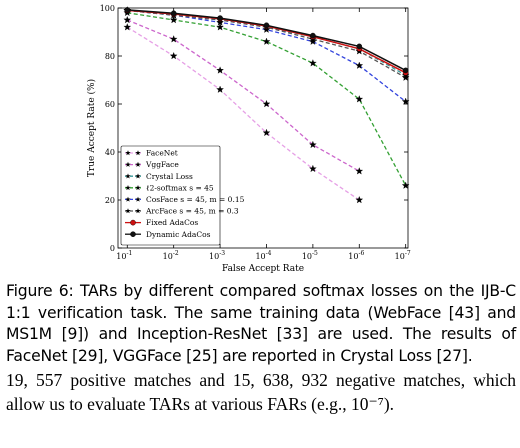  Describe the element at coordinates (403, 255) in the screenshot. I see `x-tick-label: 10⁻⁷` at that location.